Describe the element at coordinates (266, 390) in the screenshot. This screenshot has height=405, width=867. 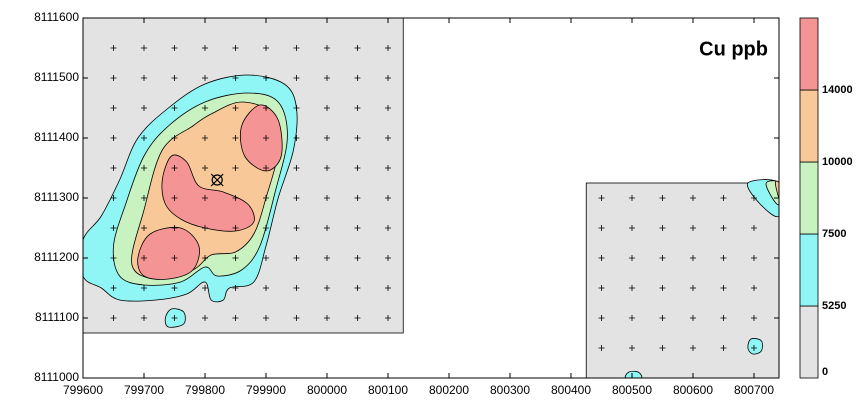
I see `x-tick-label: 799900` at that location.